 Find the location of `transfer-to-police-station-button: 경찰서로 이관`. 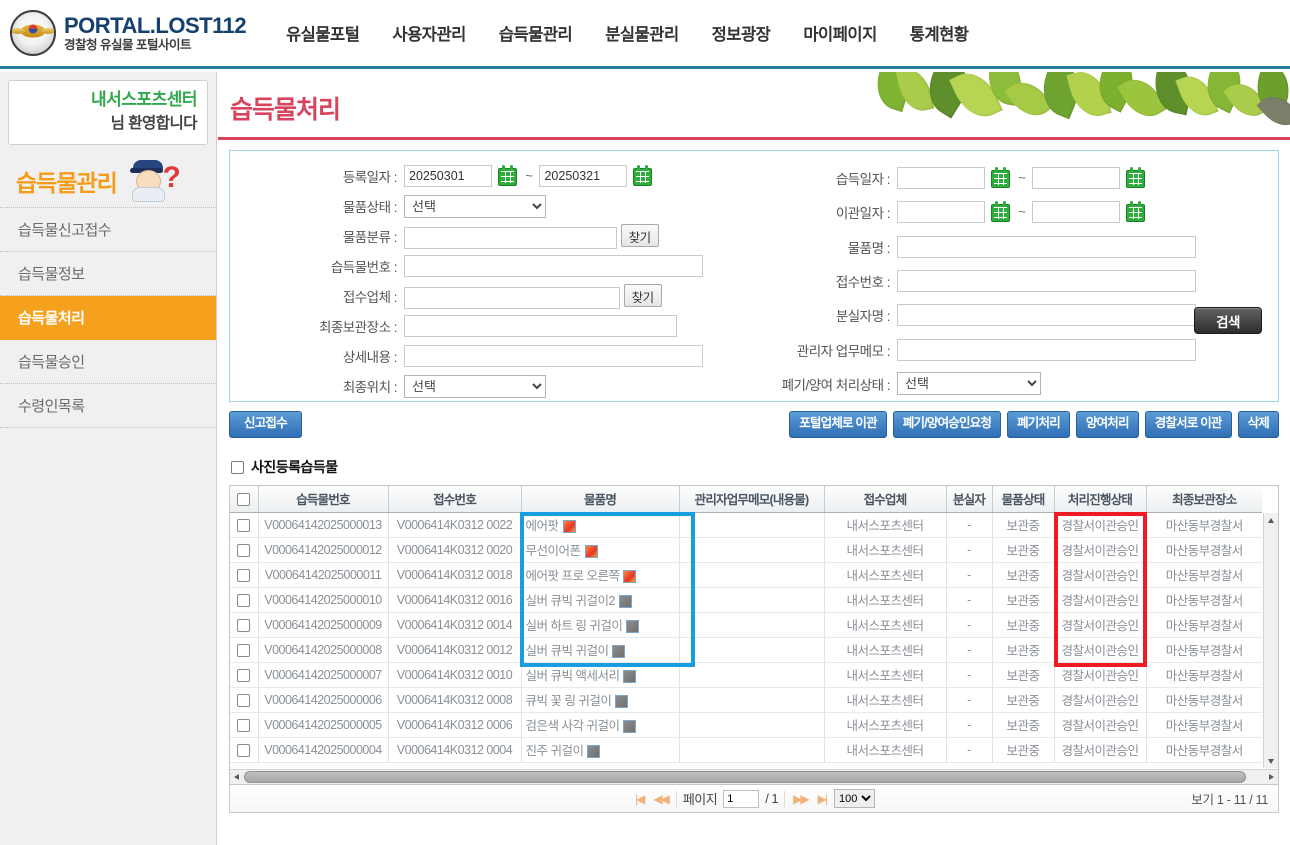

transfer-to-police-station-button: 경찰서로 이관 is located at coordinates (1188, 424).